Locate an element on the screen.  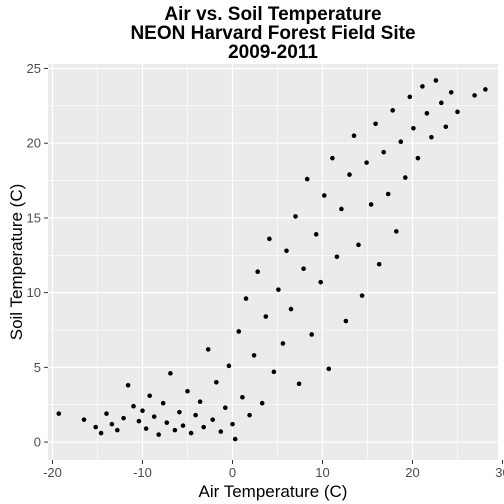
x-tick-label: -20 is located at coordinates (52, 472).